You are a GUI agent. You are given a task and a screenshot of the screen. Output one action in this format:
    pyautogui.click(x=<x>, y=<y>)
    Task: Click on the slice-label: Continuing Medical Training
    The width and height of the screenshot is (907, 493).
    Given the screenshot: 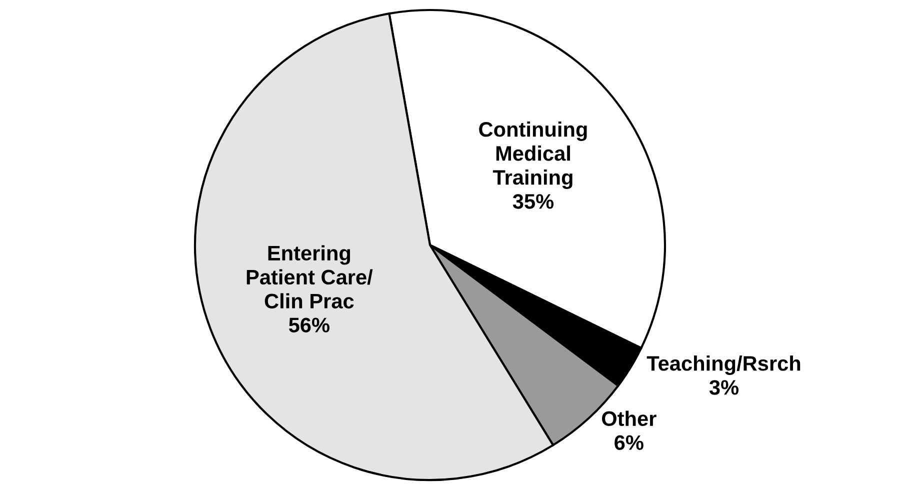 What is the action you would take?
    pyautogui.click(x=533, y=155)
    